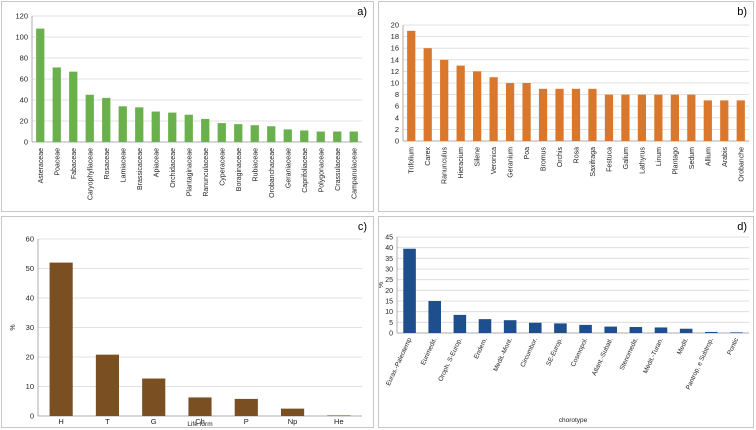  I want to click on bar-endem-, so click(485, 326).